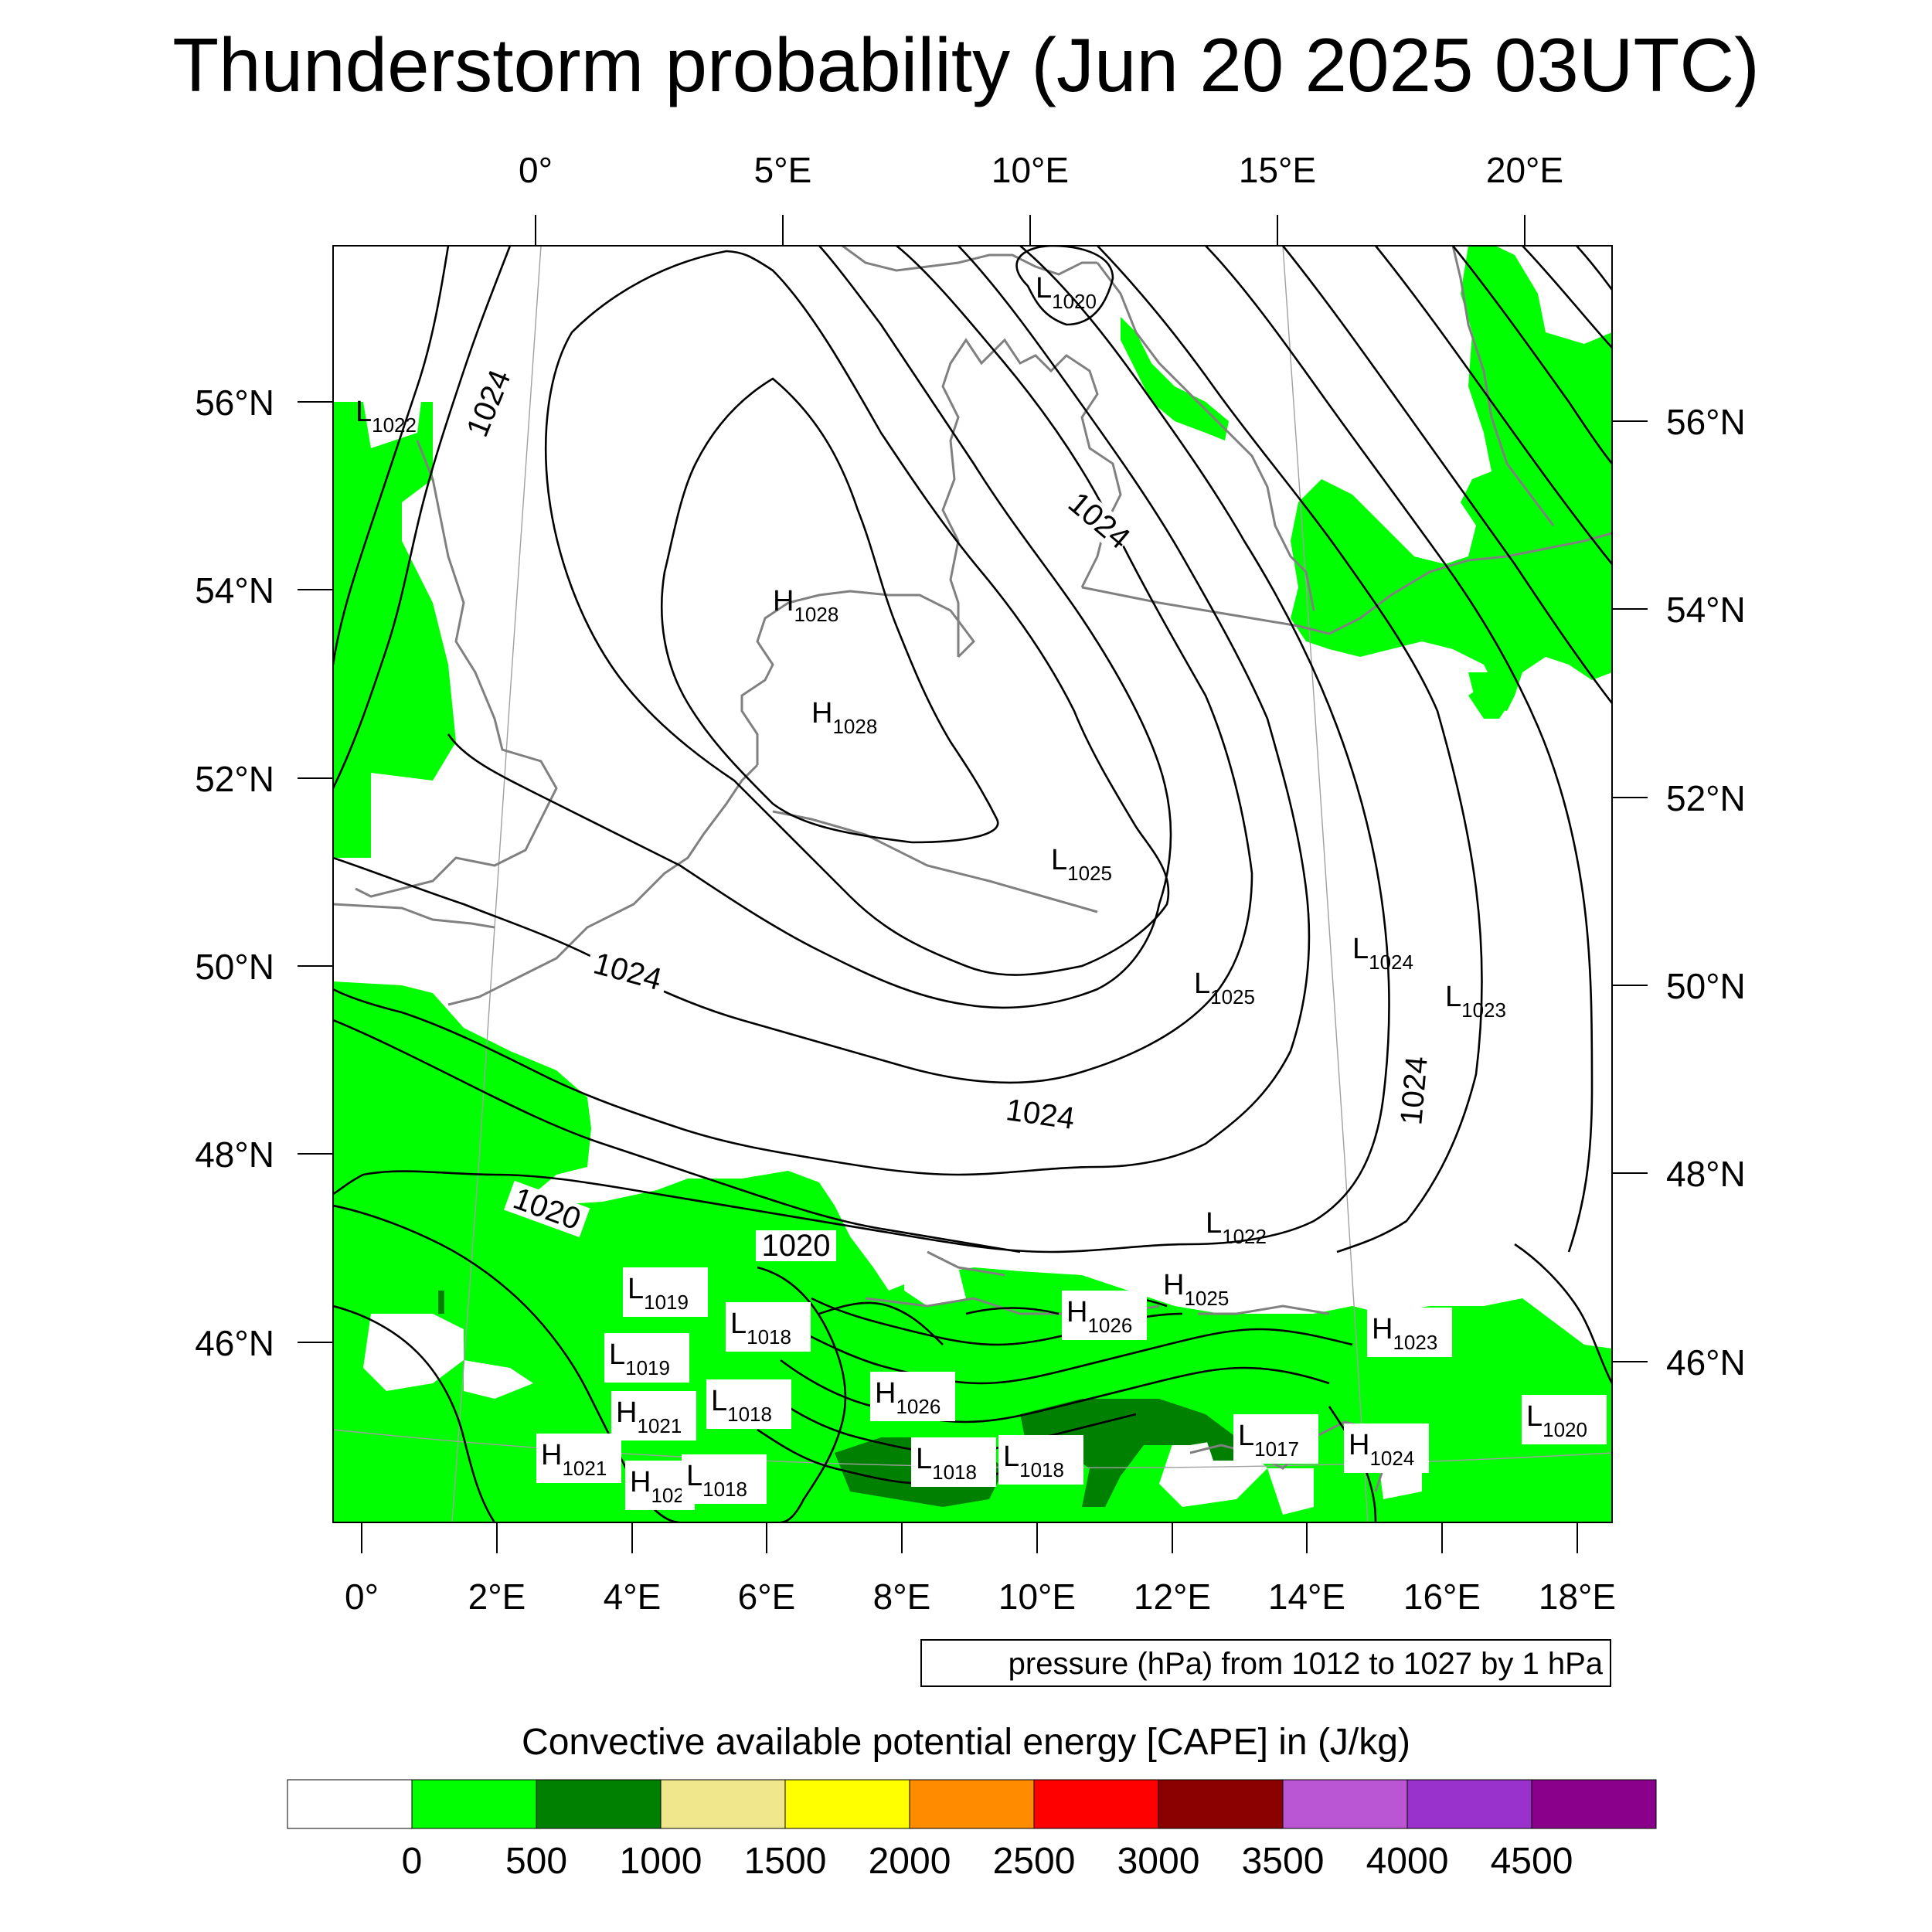 The height and width of the screenshot is (1932, 1932). I want to click on center-8: L1023, so click(1476, 1001).